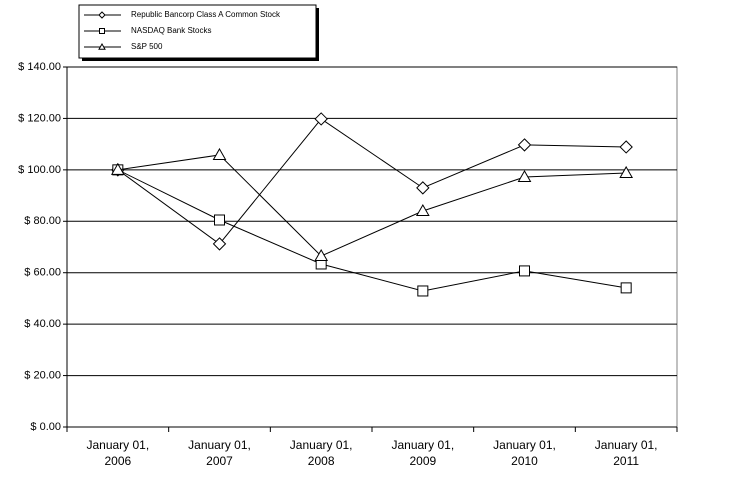 This screenshot has width=744, height=492. I want to click on legend-label: NASDAQ Bank Stocks, so click(171, 30).